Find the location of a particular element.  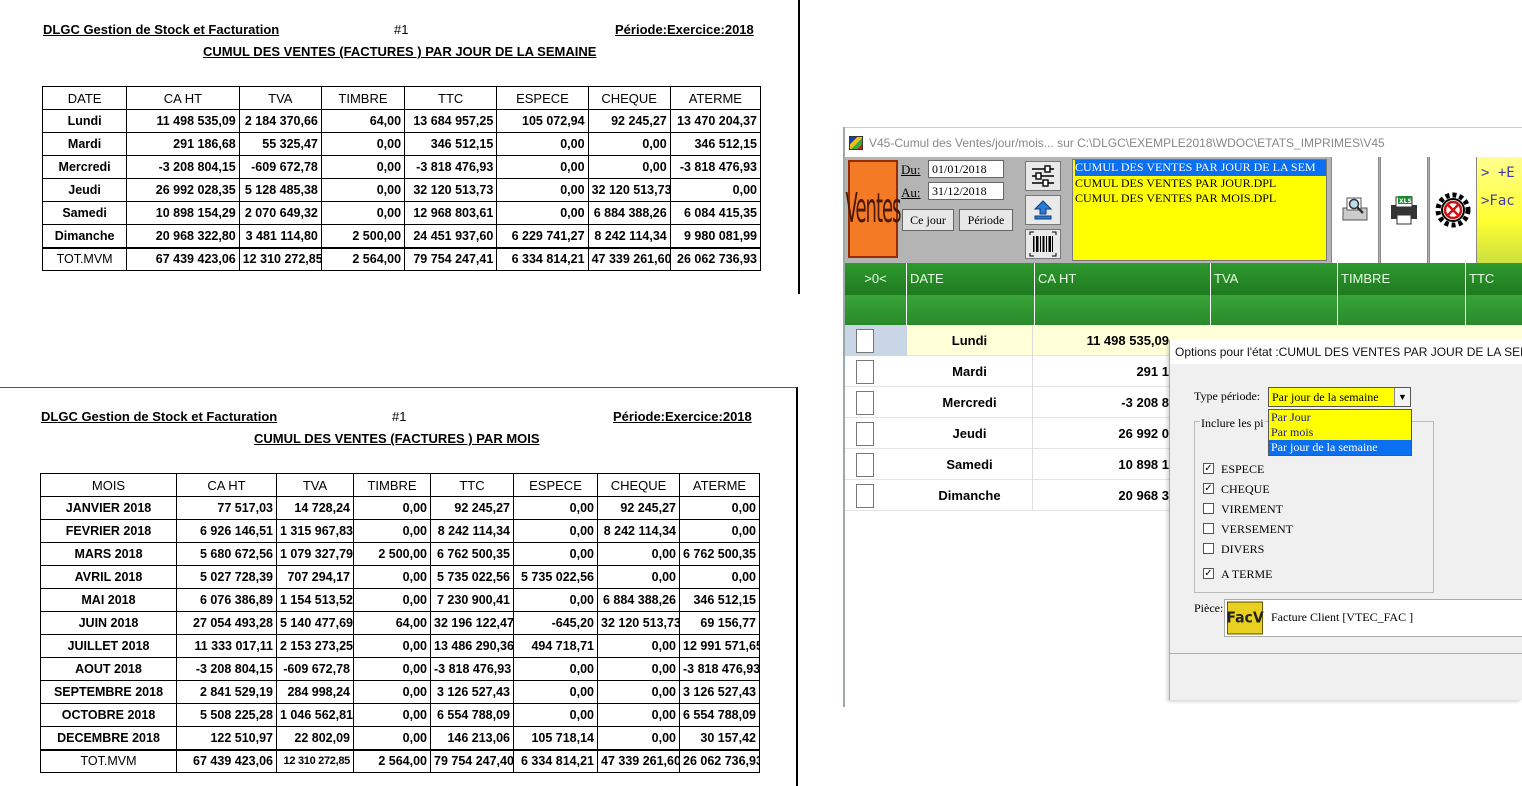

column-header: MOIS is located at coordinates (108, 485).